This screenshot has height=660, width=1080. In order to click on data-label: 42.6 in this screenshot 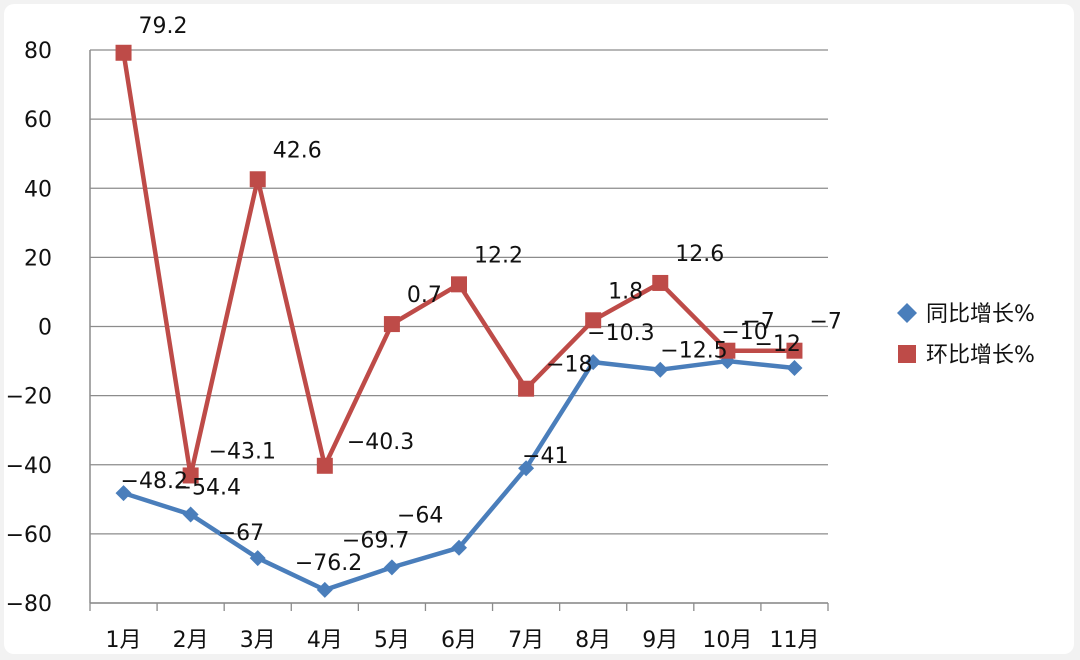, I will do `click(297, 150)`.